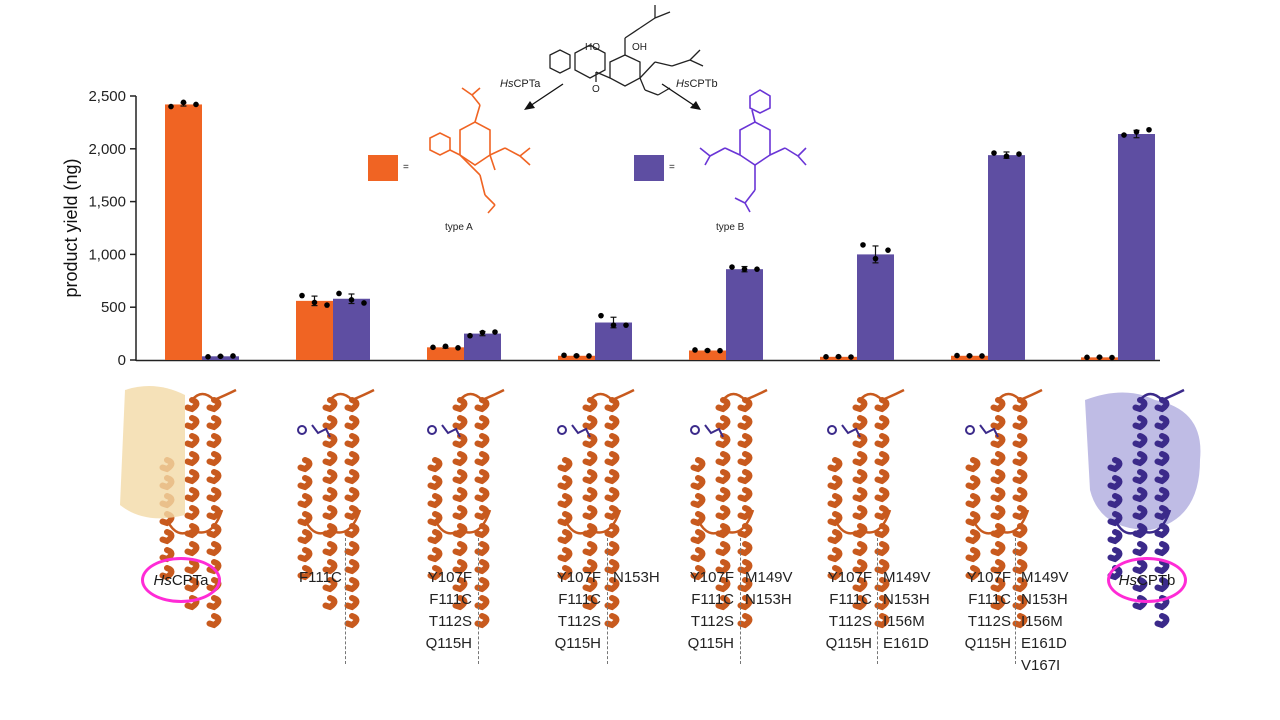 The width and height of the screenshot is (1280, 720). Describe the element at coordinates (107, 149) in the screenshot. I see `y-tick-label: 2,000` at that location.